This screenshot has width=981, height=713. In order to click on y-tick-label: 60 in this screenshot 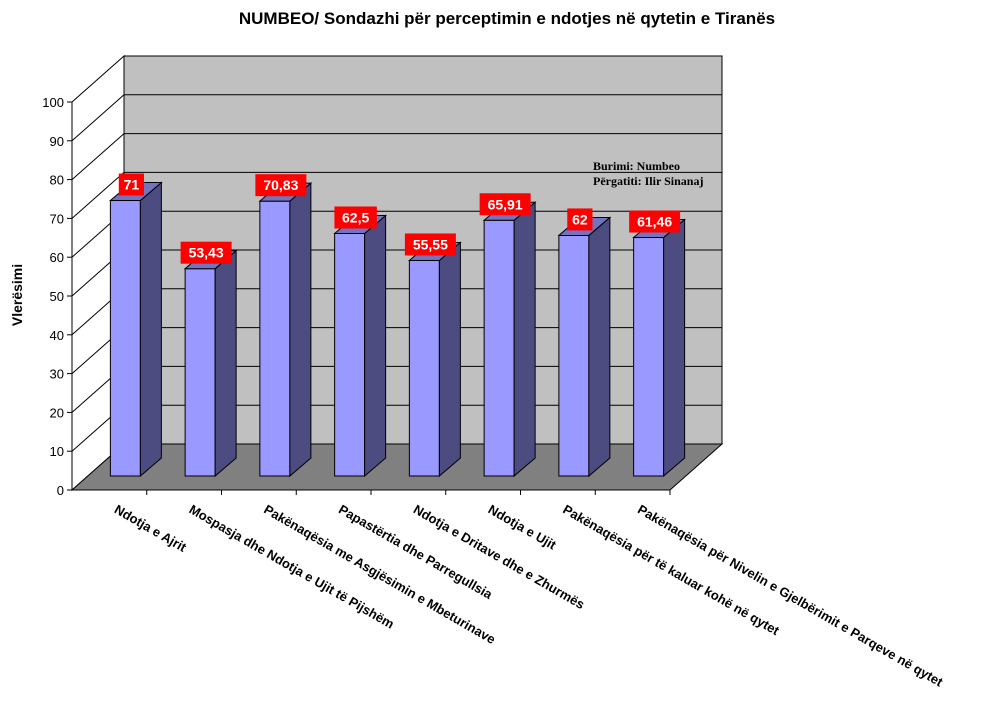, I will do `click(57, 257)`.